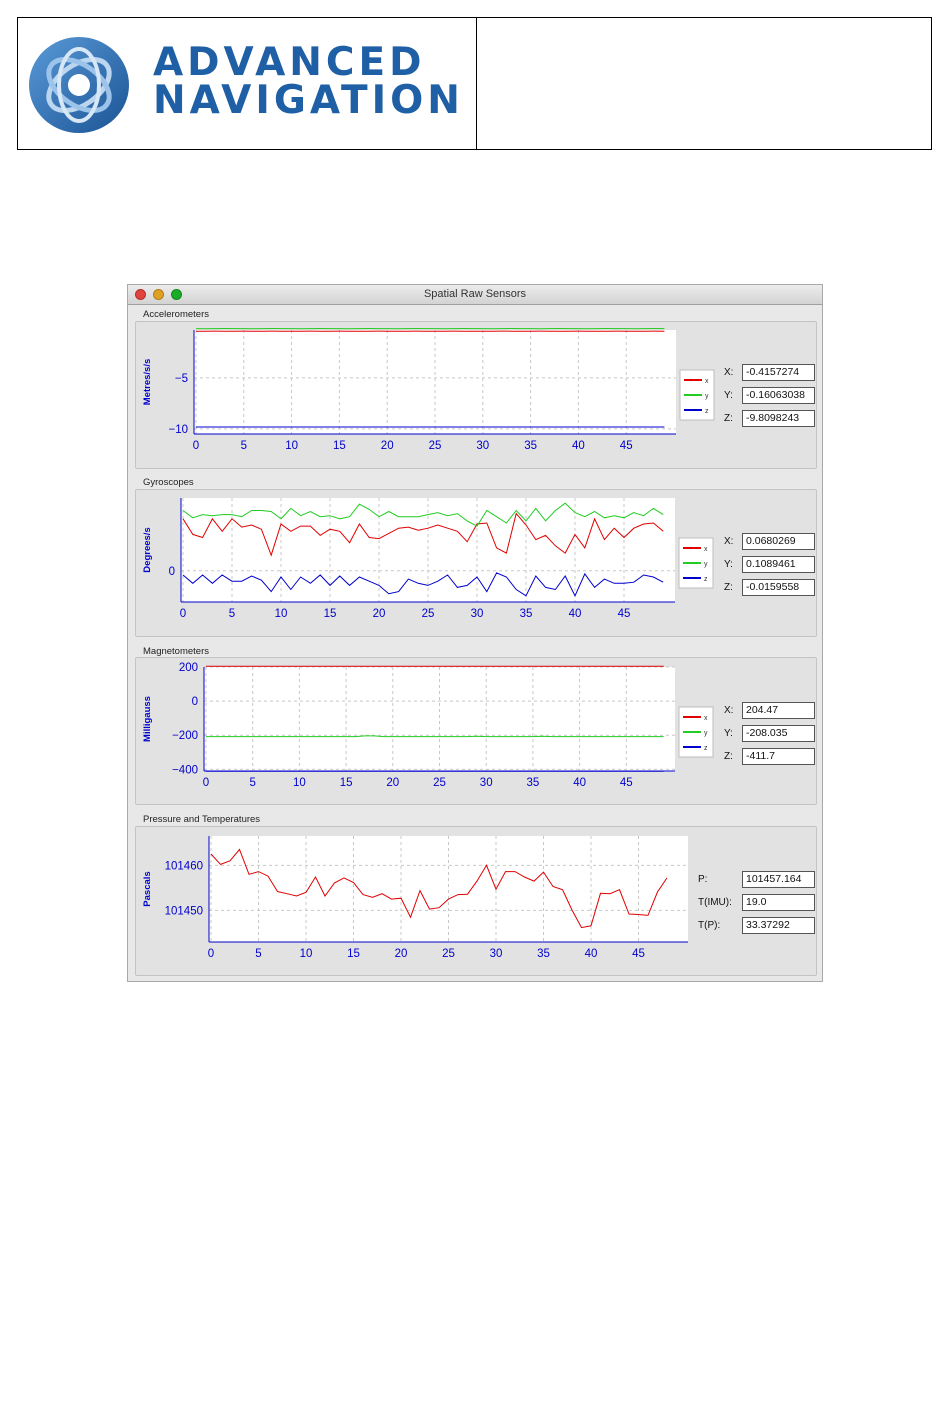  Describe the element at coordinates (184, 911) in the screenshot. I see `y-tick-label: 101450` at that location.